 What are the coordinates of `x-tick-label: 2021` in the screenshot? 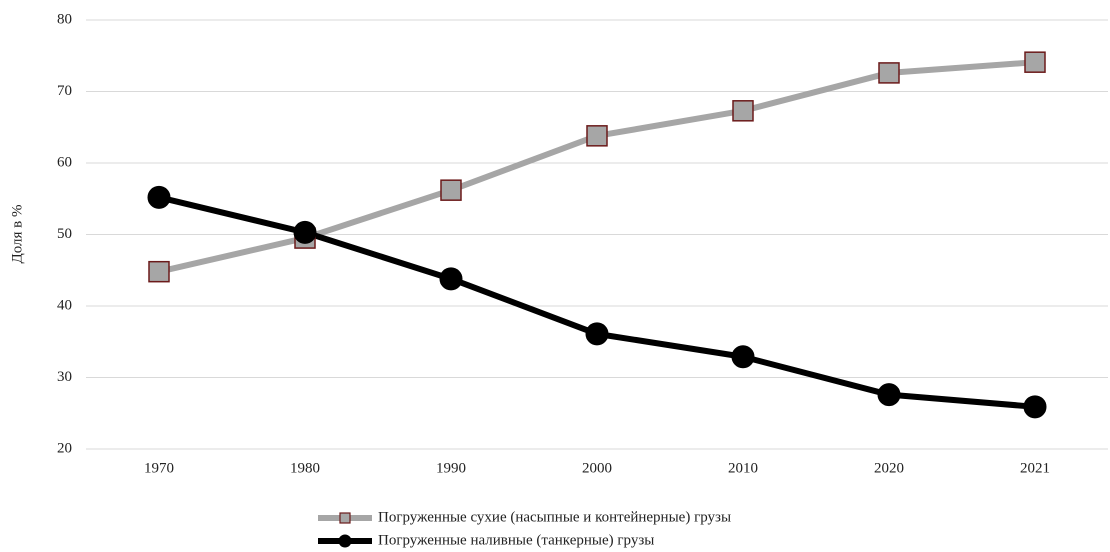 It's located at (1035, 468).